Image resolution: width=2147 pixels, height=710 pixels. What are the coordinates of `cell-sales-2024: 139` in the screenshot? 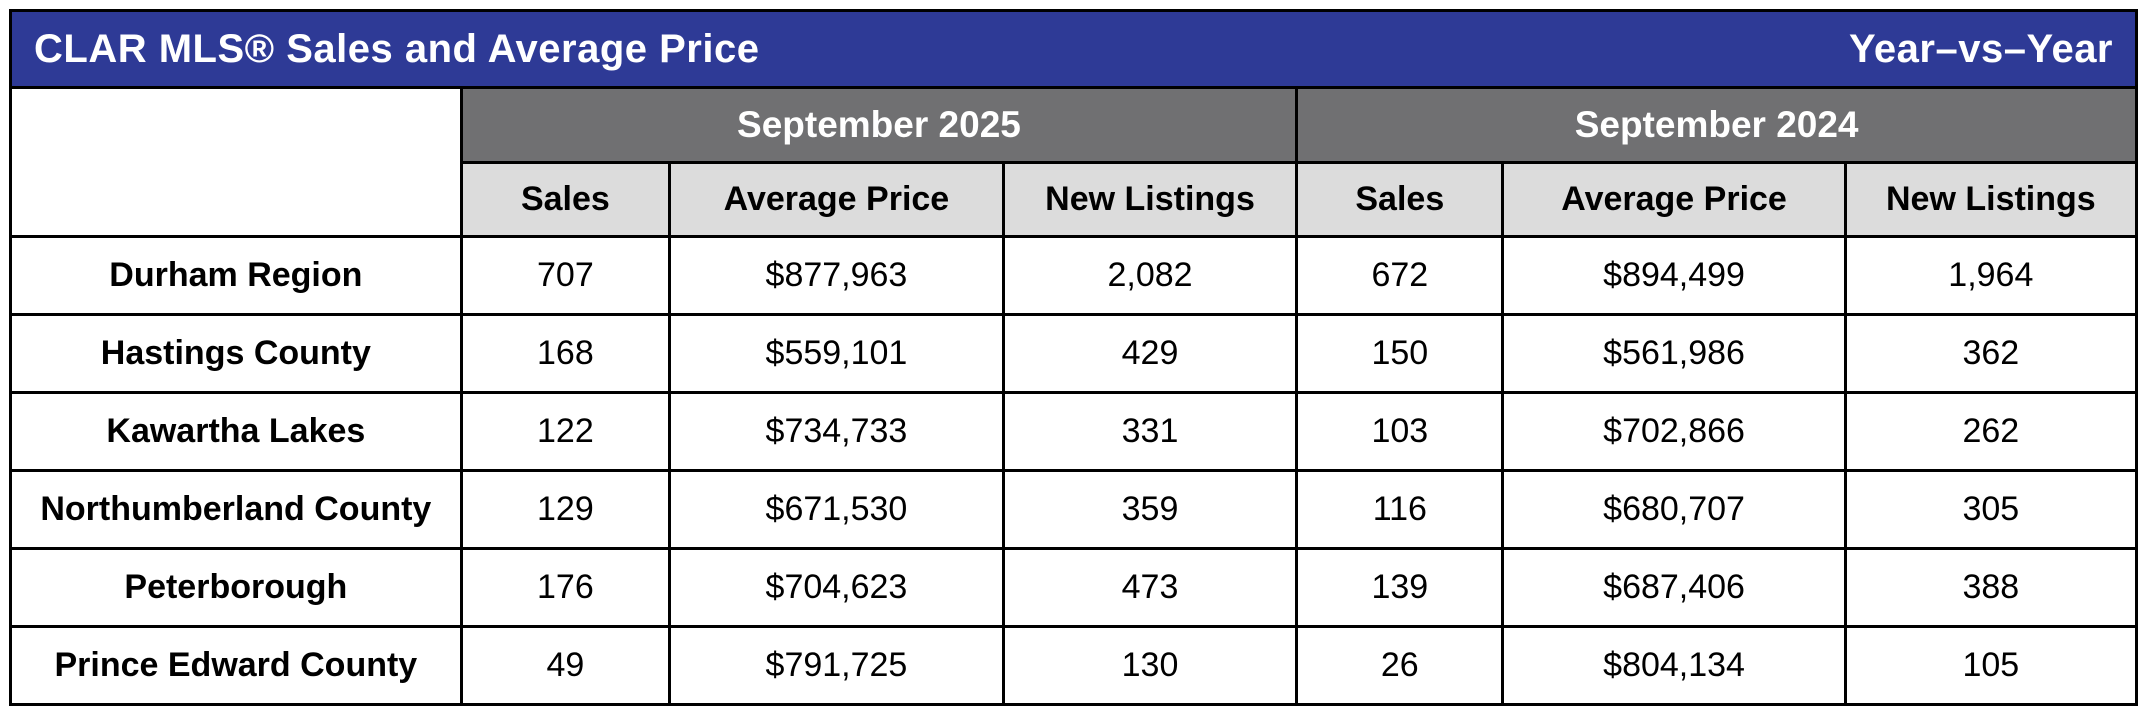 It's located at (1400, 587).